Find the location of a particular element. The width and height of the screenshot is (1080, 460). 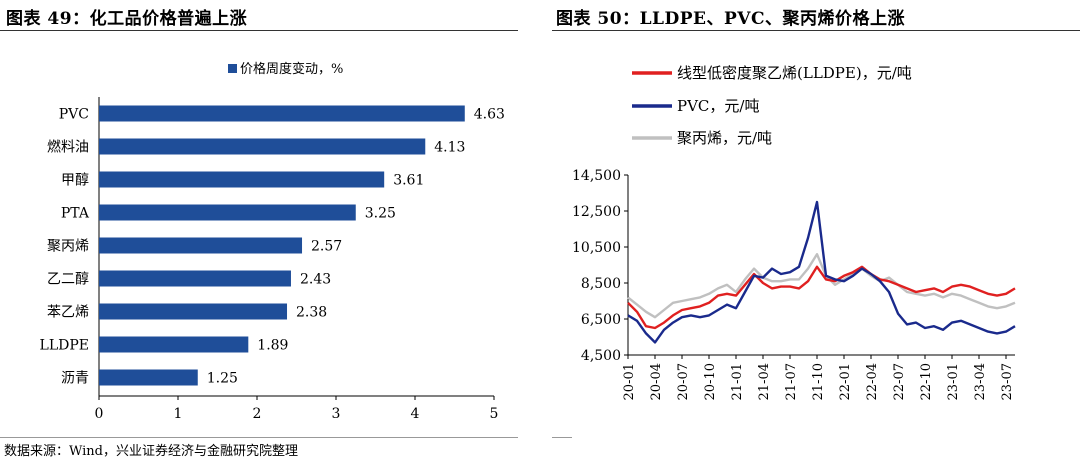

category-label: PVC is located at coordinates (74, 115).